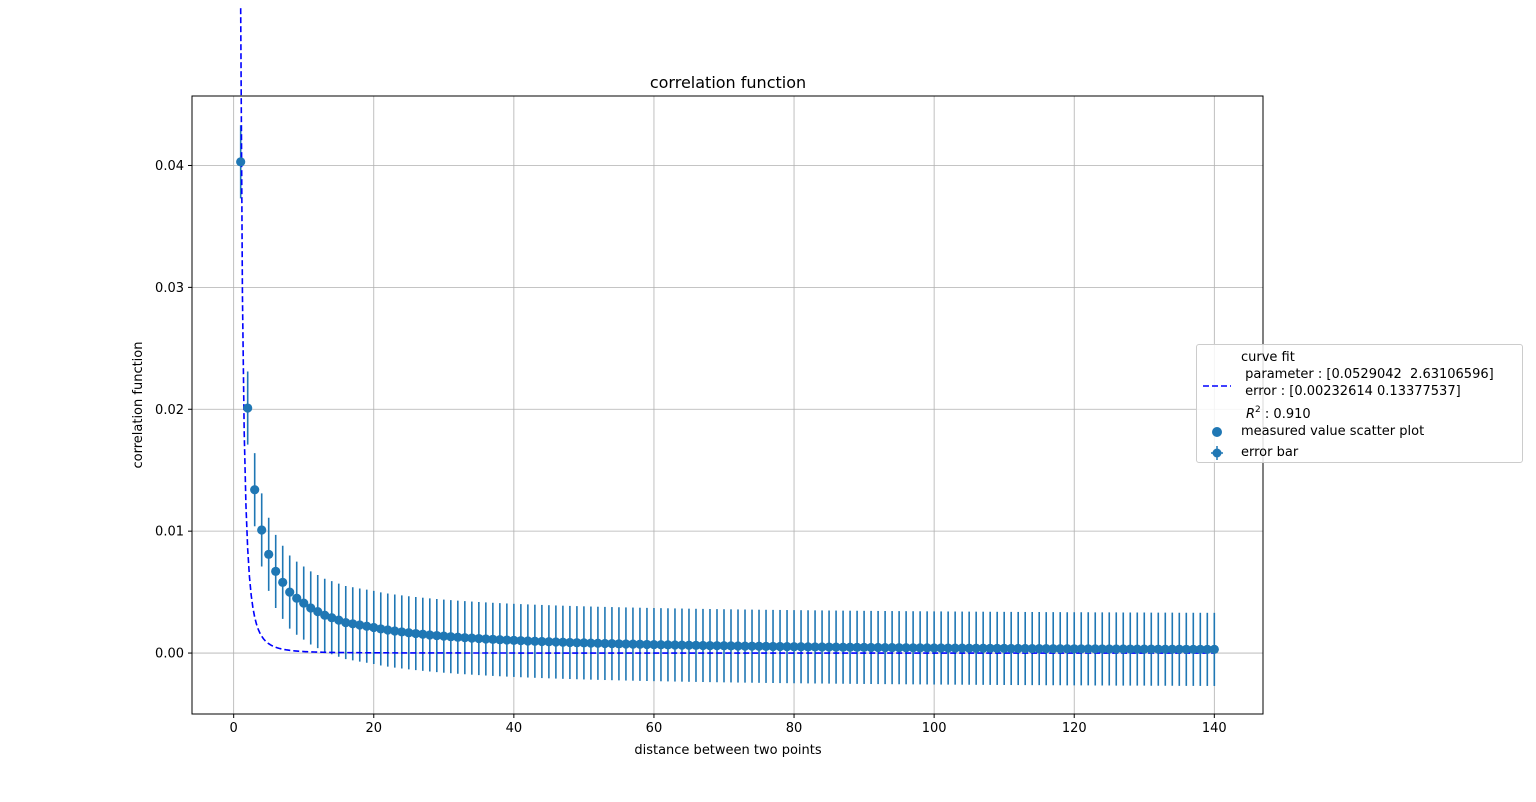  What do you see at coordinates (138, 405) in the screenshot?
I see `y-axis-label: correlation function` at bounding box center [138, 405].